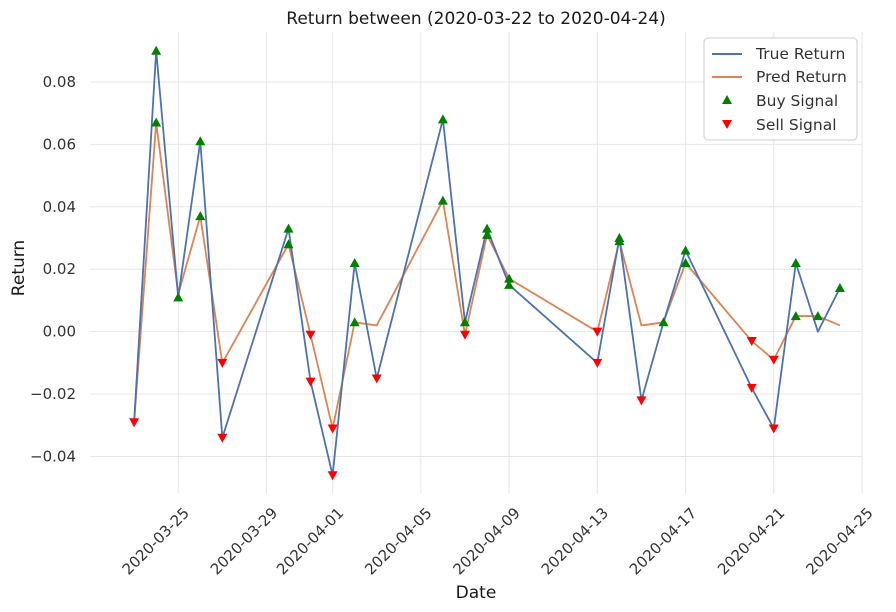 This screenshot has height=612, width=896. Describe the element at coordinates (59, 332) in the screenshot. I see `y-tick-label: 0.00` at that location.